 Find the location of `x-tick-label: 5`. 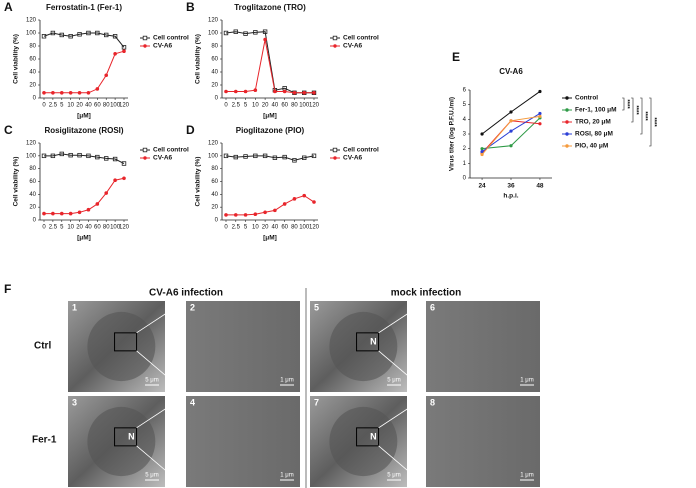

x-tick-label: 5 is located at coordinates (62, 228).